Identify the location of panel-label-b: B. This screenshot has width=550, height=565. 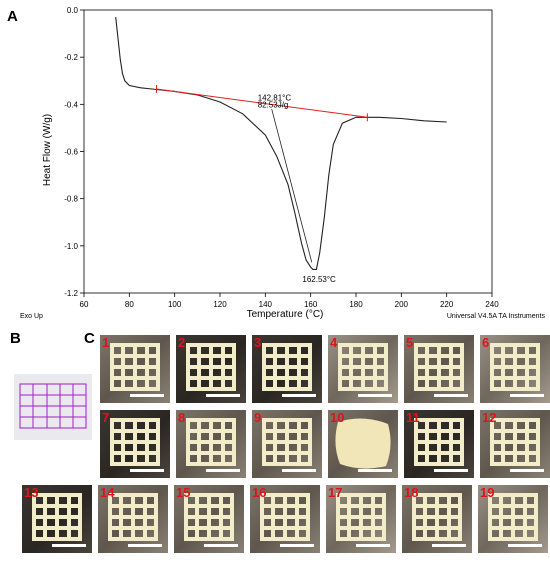
(15, 338).